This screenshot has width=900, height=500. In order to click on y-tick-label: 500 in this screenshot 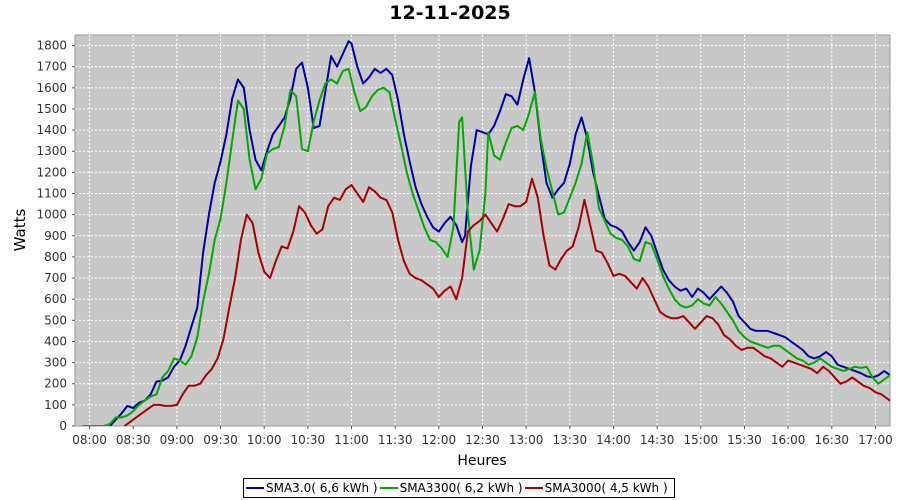, I will do `click(55, 320)`.